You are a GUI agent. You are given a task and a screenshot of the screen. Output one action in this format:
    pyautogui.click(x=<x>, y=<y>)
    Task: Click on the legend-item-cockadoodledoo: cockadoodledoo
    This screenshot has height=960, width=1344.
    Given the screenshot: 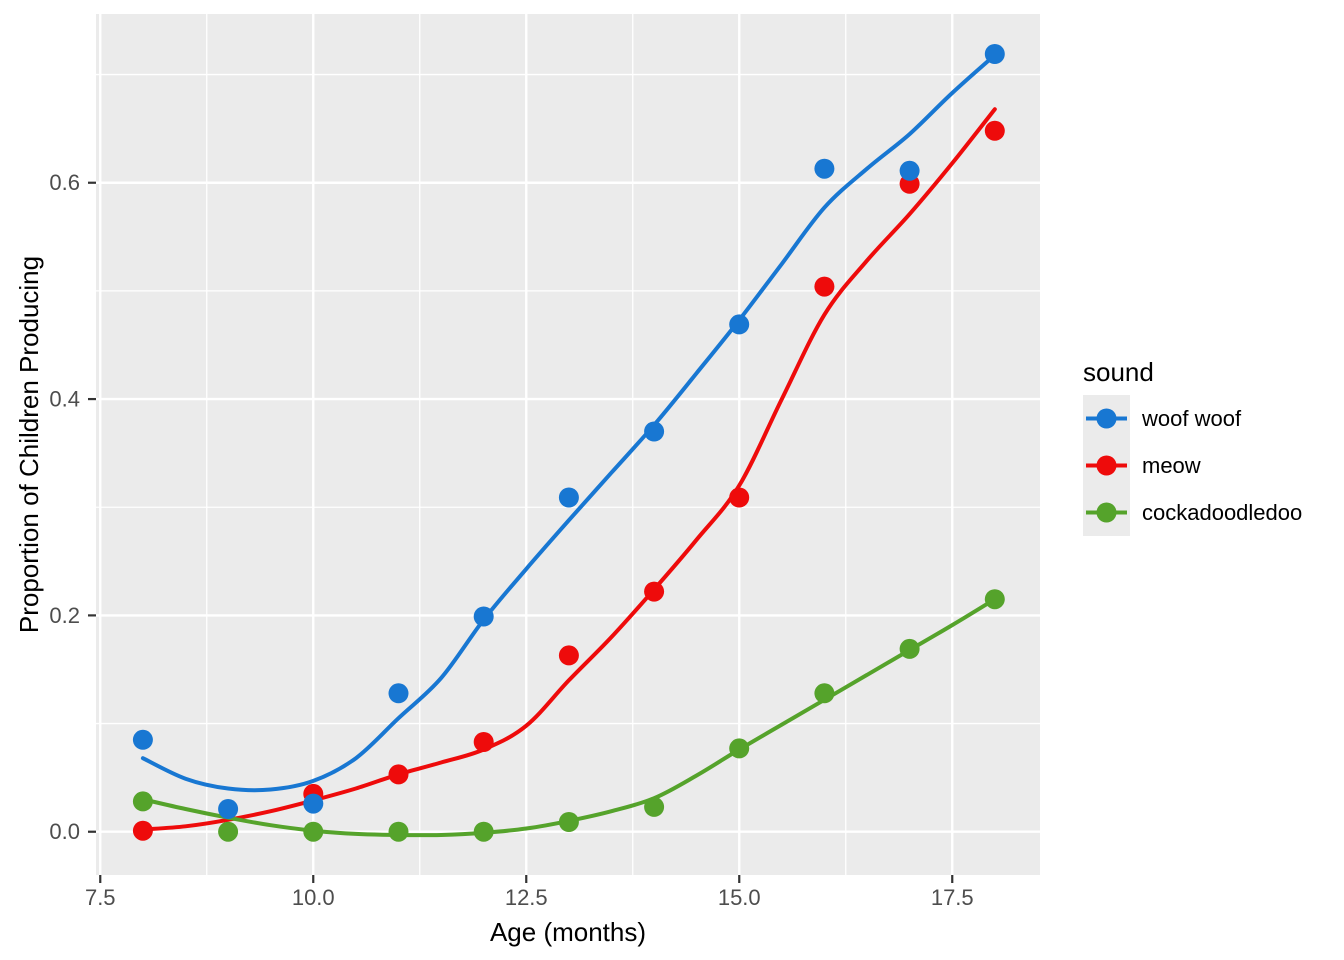 What is the action you would take?
    pyautogui.click(x=1192, y=512)
    